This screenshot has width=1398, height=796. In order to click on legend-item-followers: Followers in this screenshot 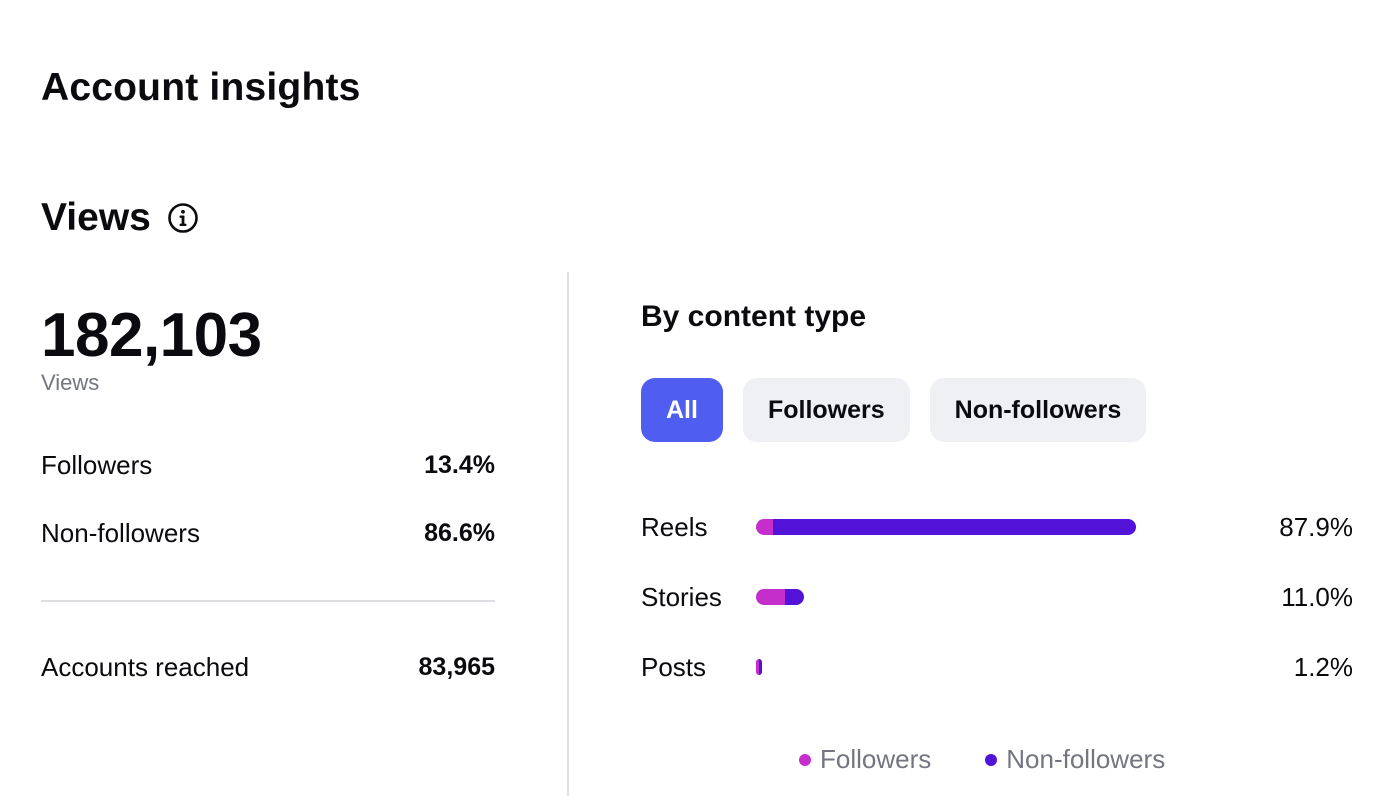, I will do `click(865, 759)`.